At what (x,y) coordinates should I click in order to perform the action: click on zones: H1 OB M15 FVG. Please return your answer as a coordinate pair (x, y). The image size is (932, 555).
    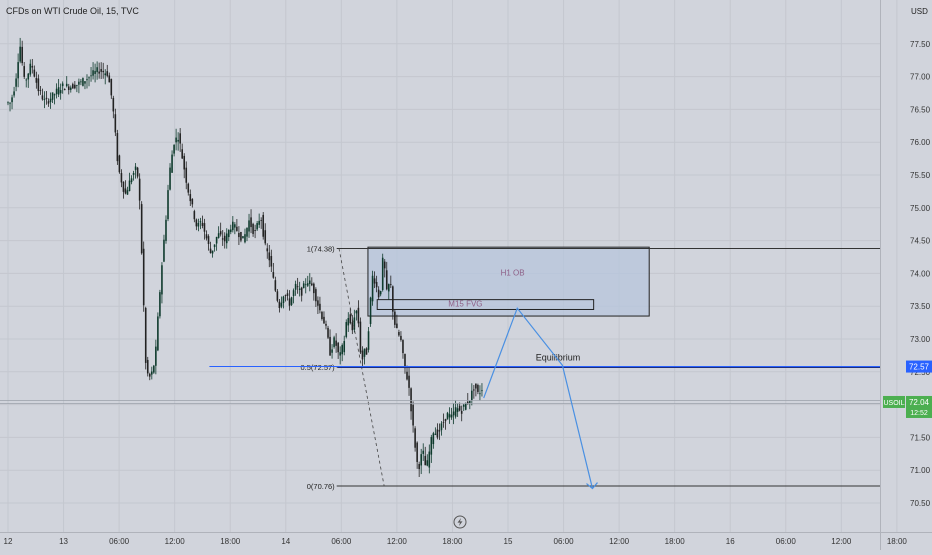
    Looking at the image, I should click on (508, 281).